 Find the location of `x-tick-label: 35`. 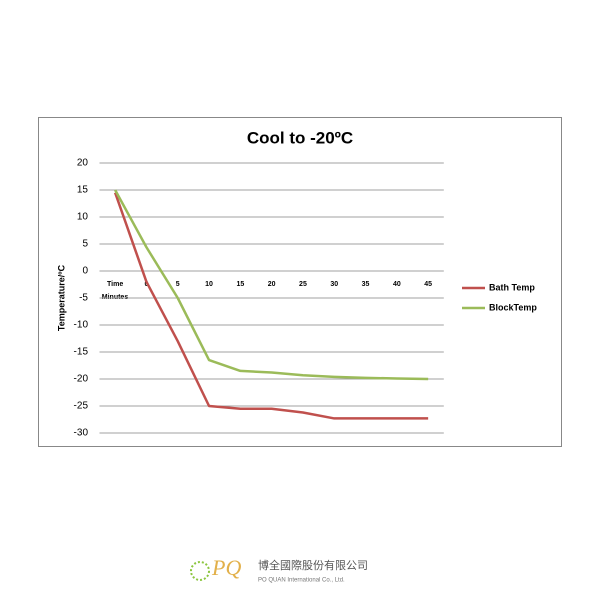

x-tick-label: 35 is located at coordinates (366, 284).